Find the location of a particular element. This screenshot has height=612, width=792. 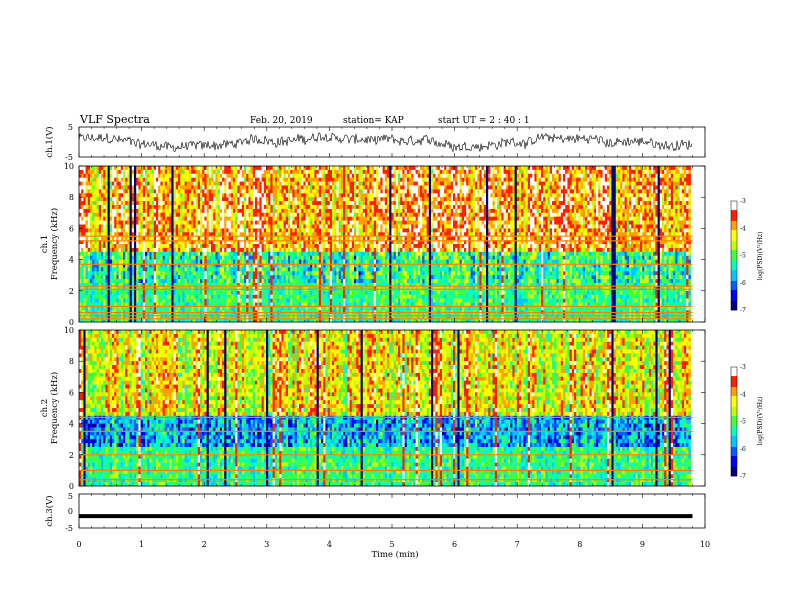

station-label: station= KAP is located at coordinates (373, 121).